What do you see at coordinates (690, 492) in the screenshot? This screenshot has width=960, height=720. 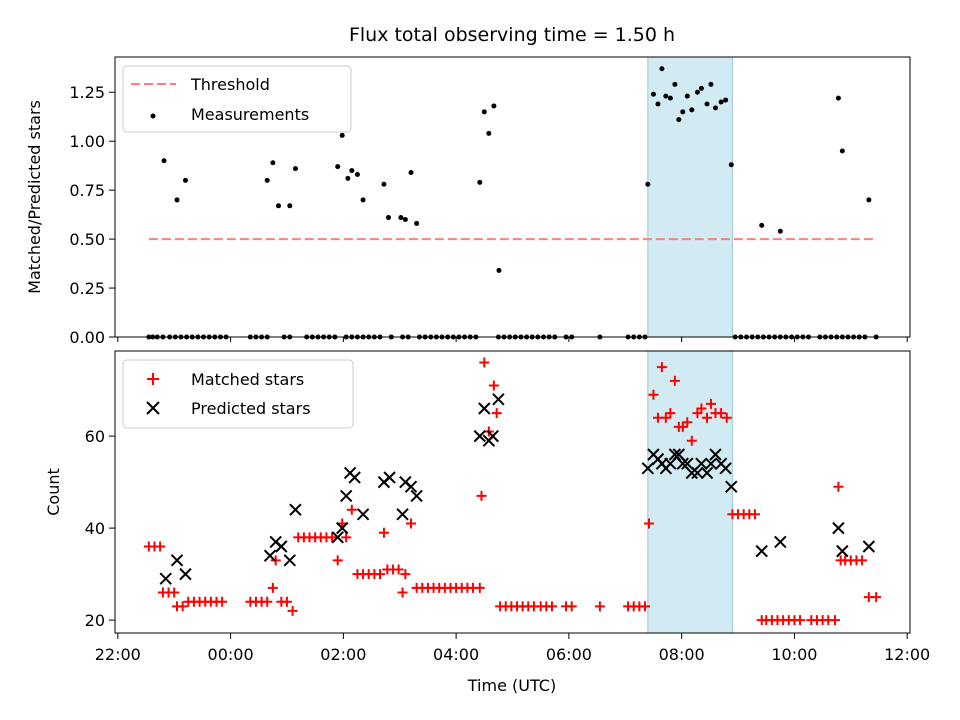 I see `bottom-highlight-span` at bounding box center [690, 492].